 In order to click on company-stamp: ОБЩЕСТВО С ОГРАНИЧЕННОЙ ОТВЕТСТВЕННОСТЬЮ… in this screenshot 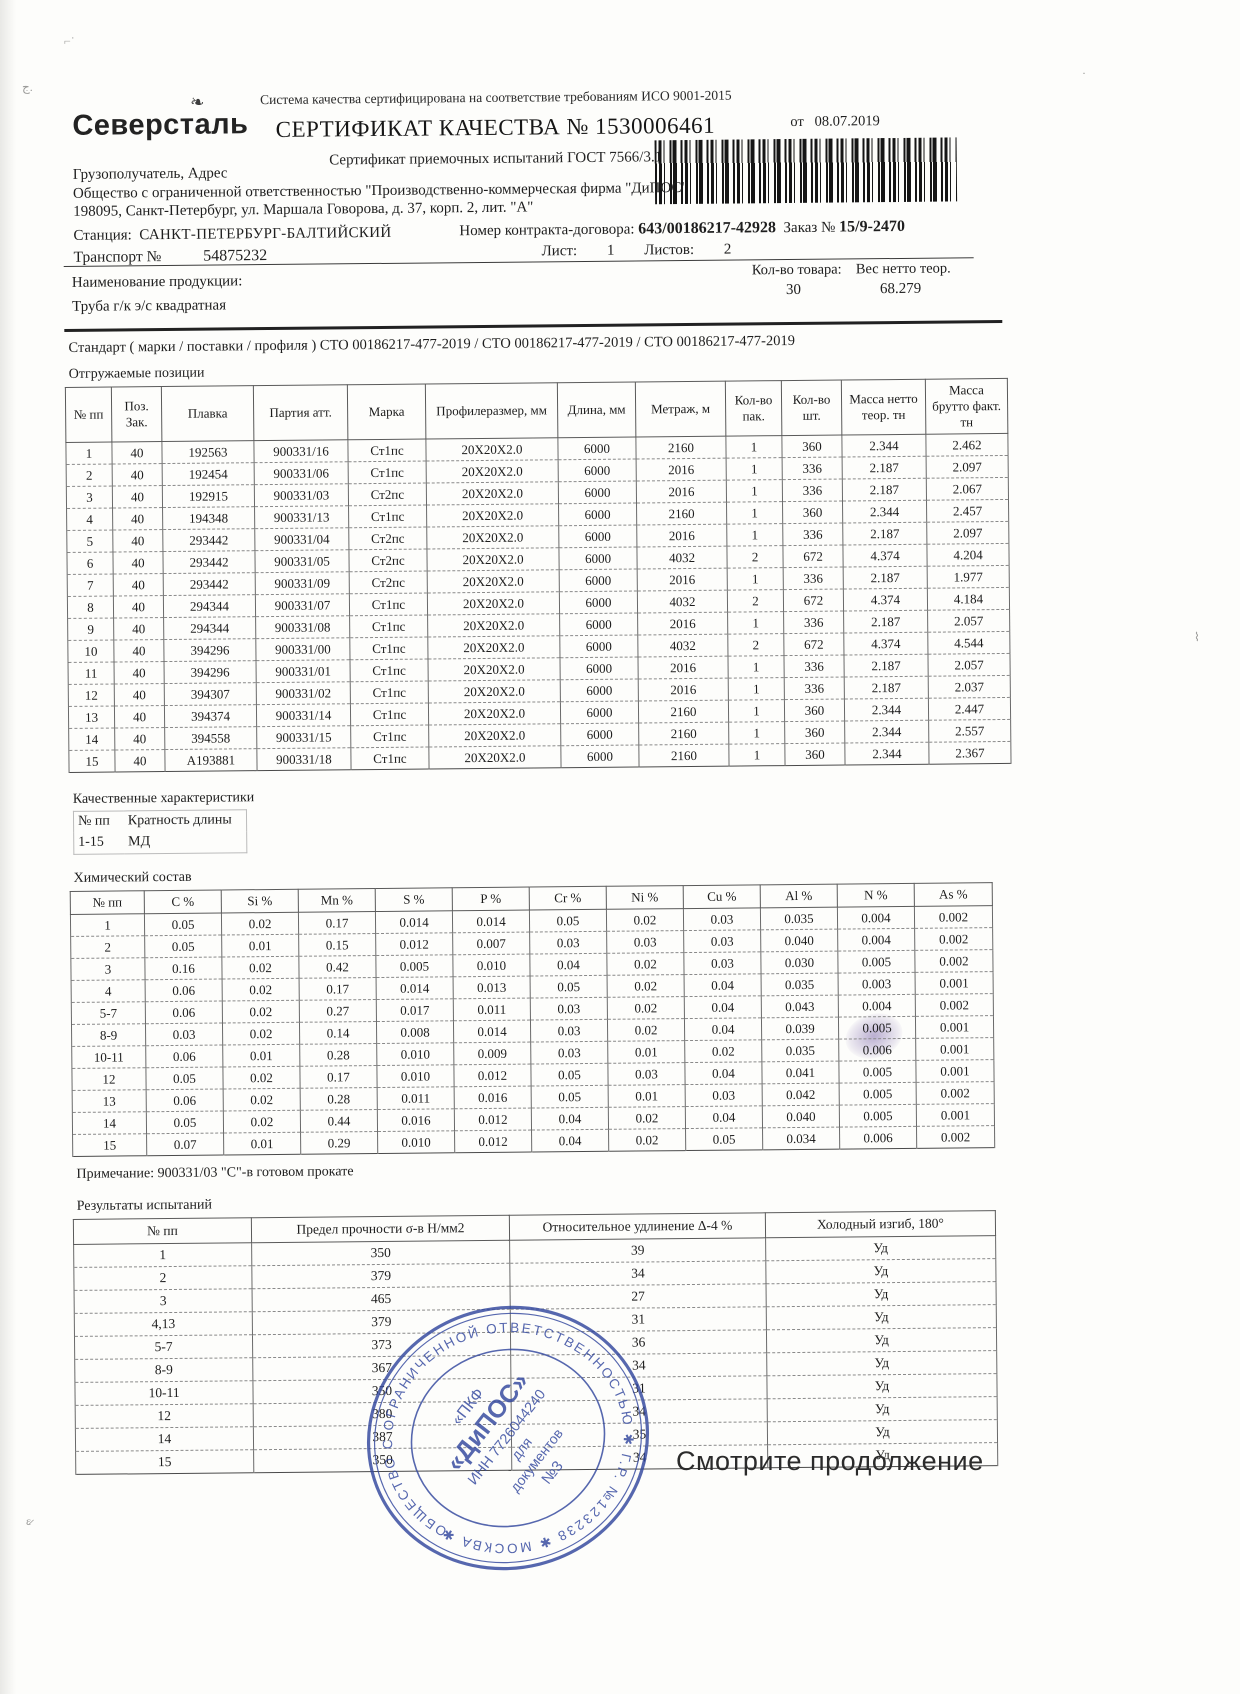, I will do `click(508, 1437)`.